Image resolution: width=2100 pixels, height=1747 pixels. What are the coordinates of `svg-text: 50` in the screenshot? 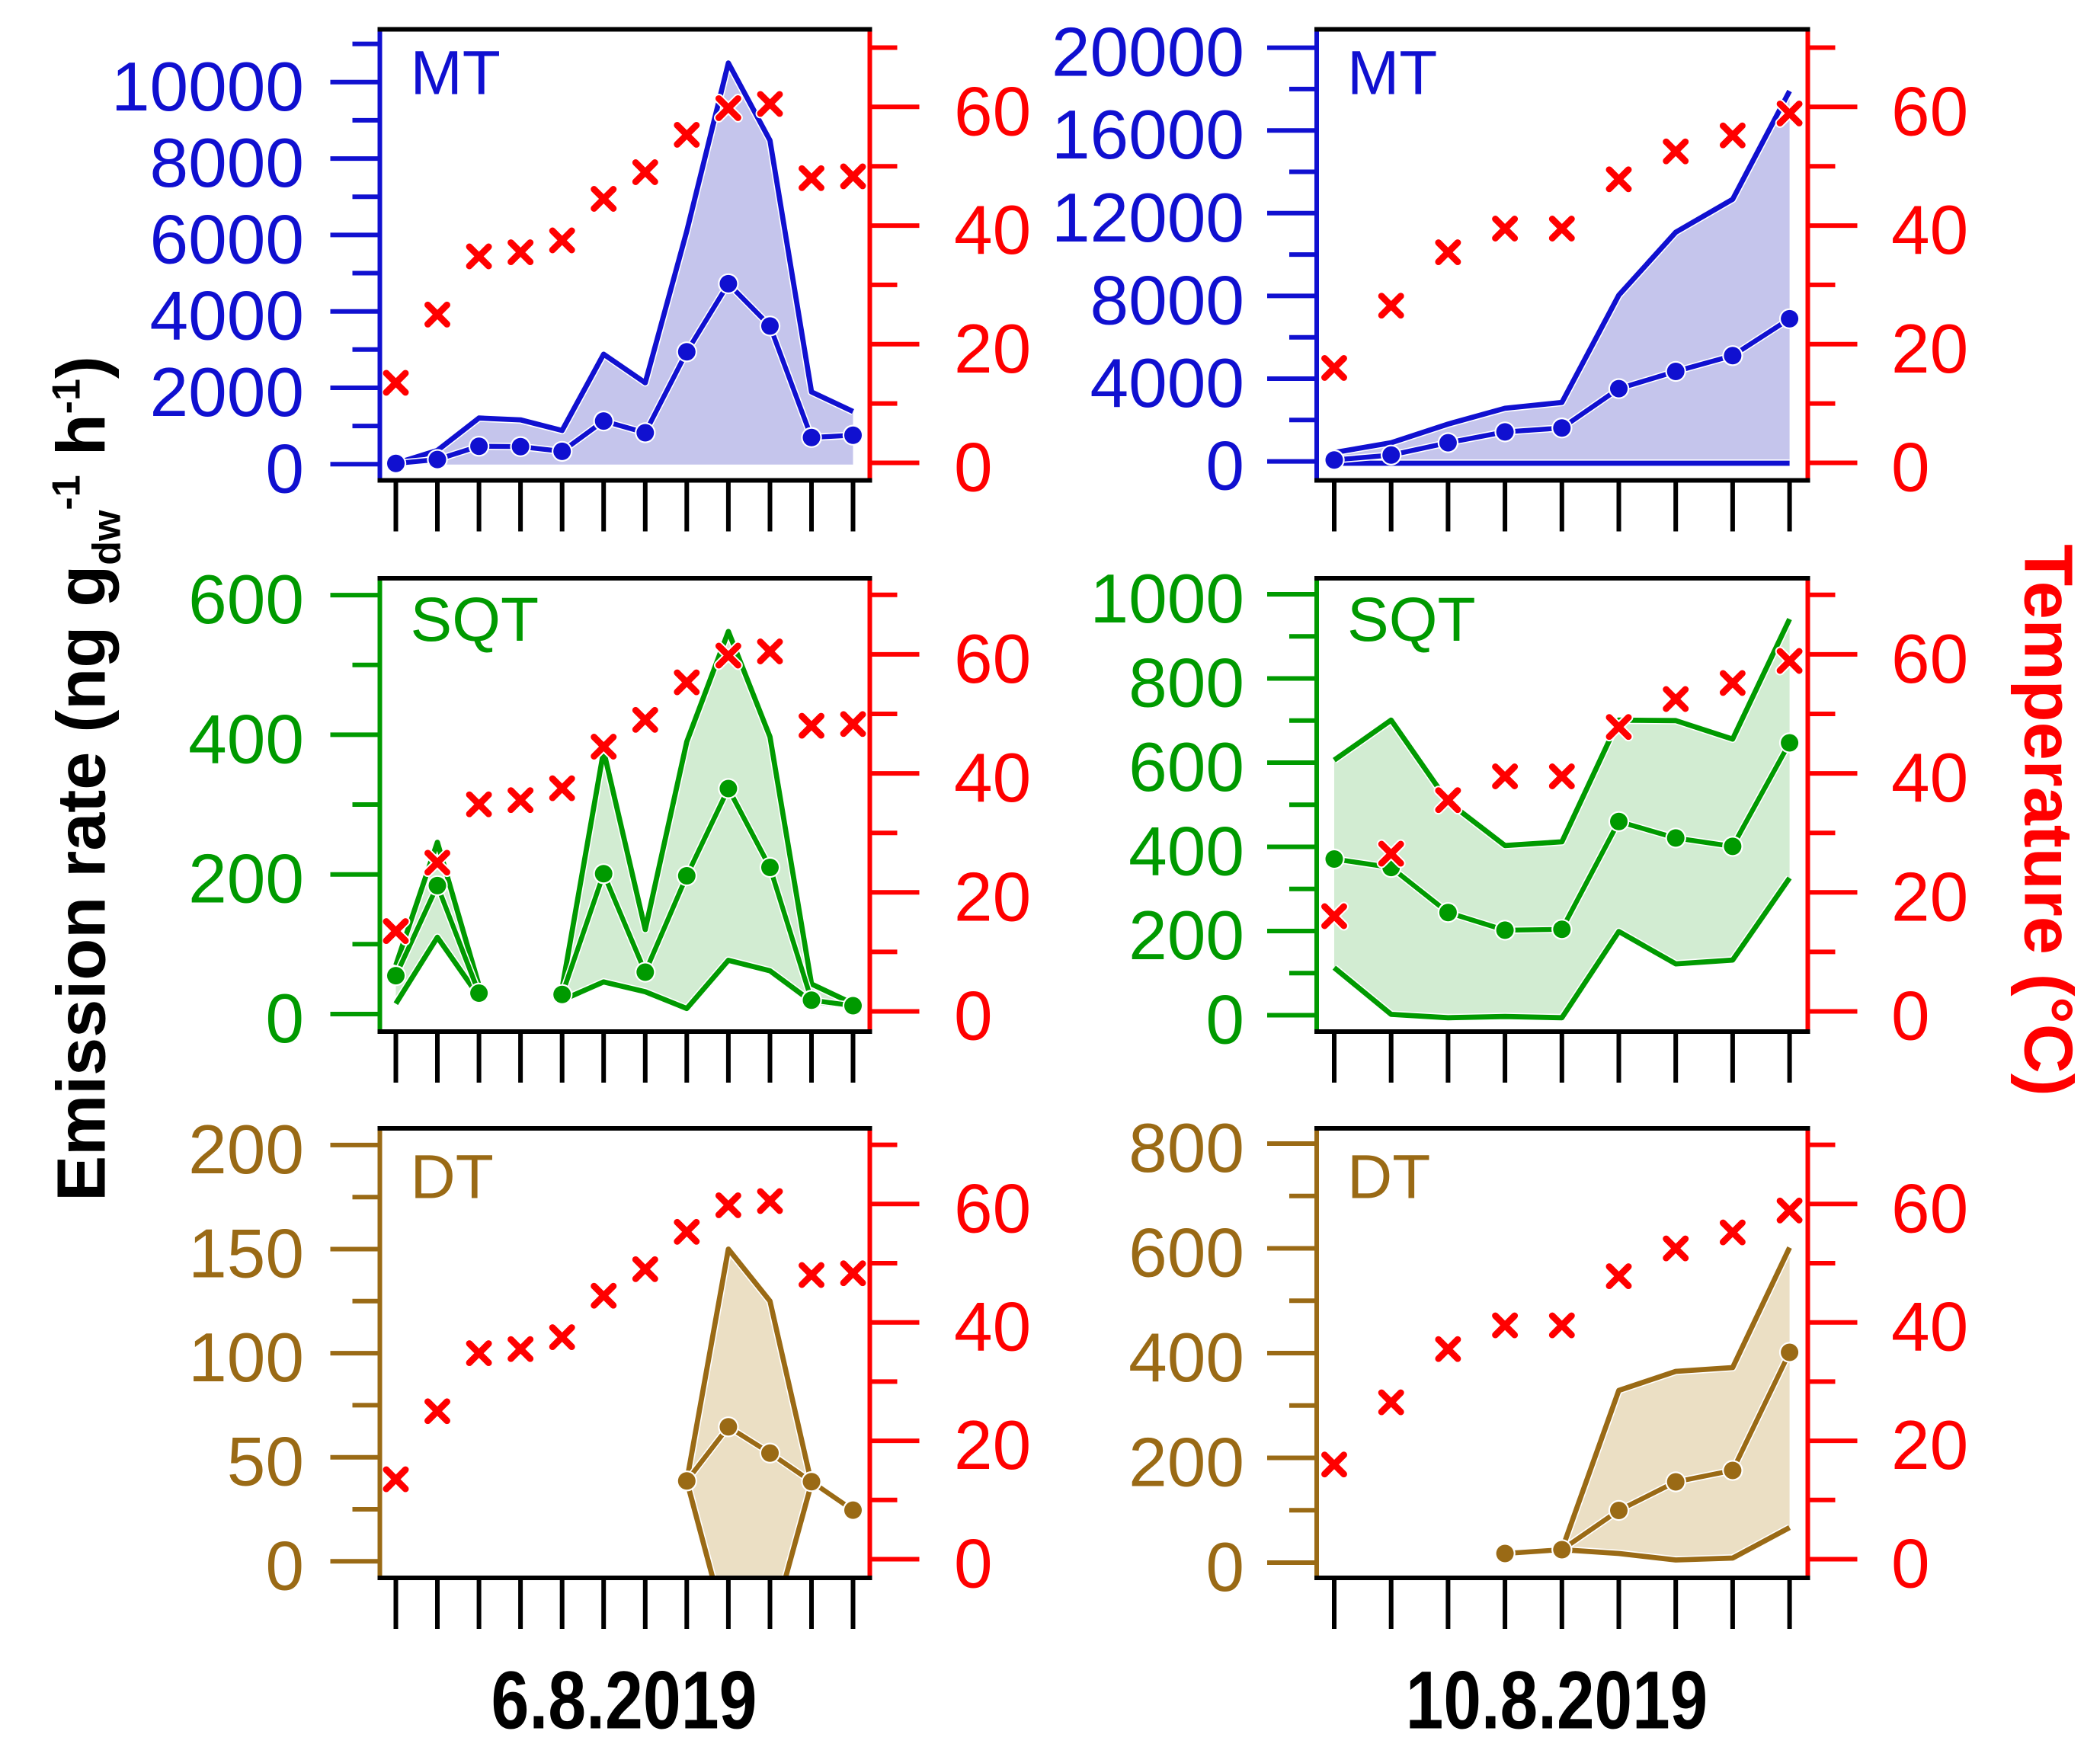 It's located at (265, 1462).